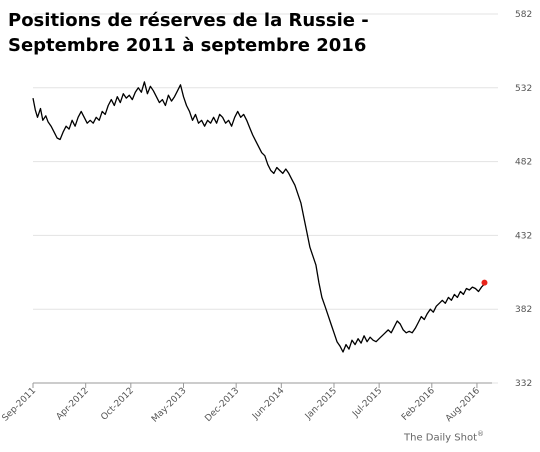 Image resolution: width=540 pixels, height=452 pixels. I want to click on y-tick-label: 332, so click(523, 384).